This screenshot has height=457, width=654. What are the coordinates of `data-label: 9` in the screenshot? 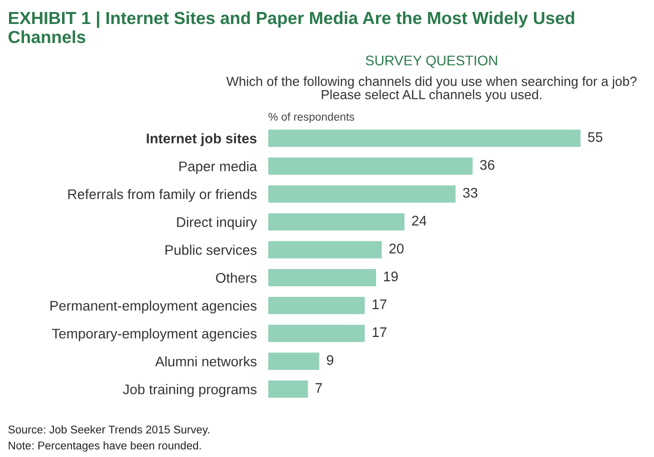 It's located at (330, 360).